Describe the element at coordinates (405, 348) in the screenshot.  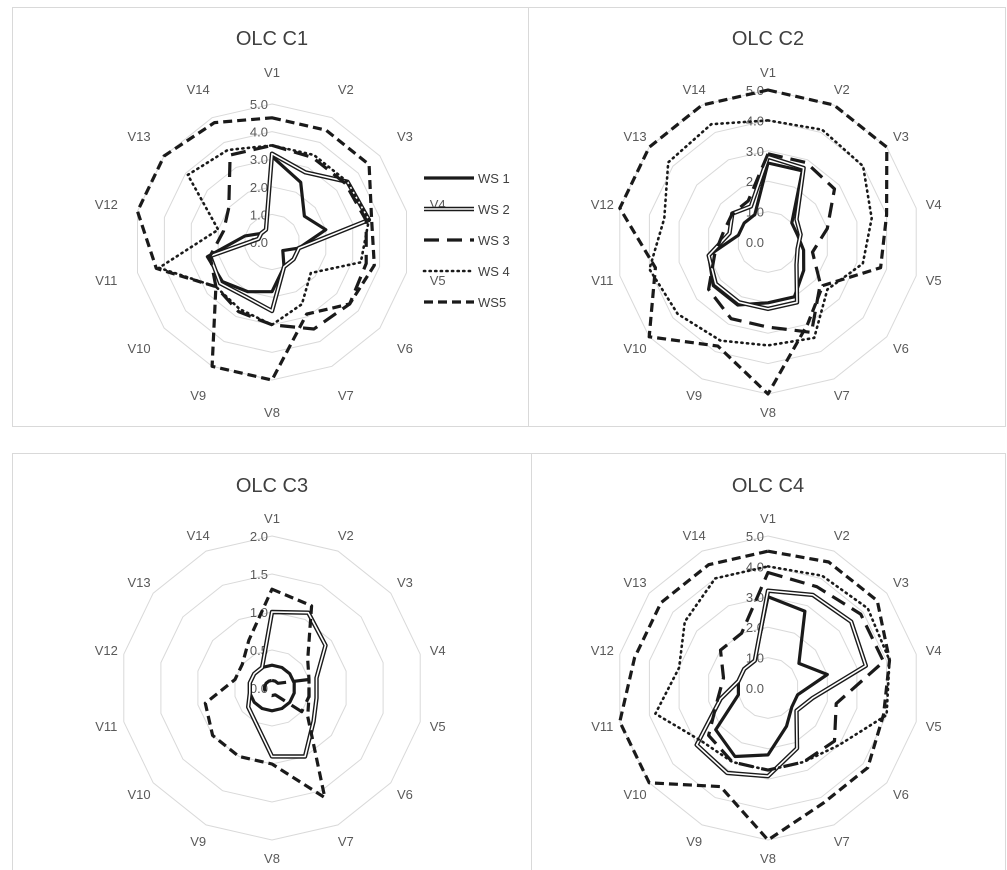
I see `category-label-olc-c1-v6: V6` at that location.